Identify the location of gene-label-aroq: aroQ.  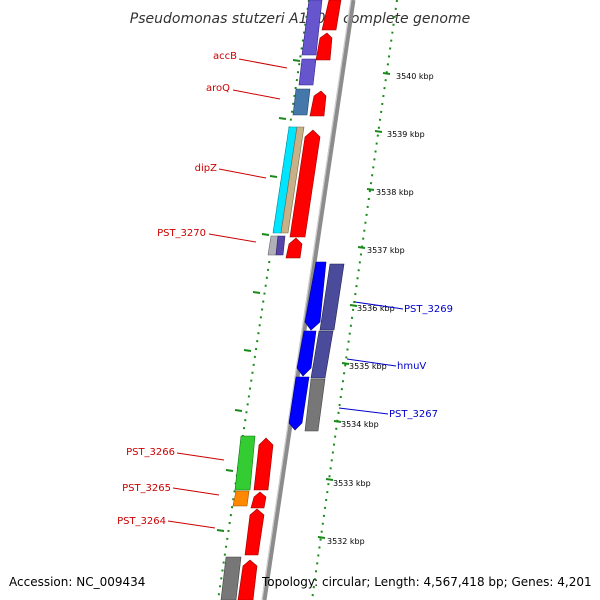
(218, 88).